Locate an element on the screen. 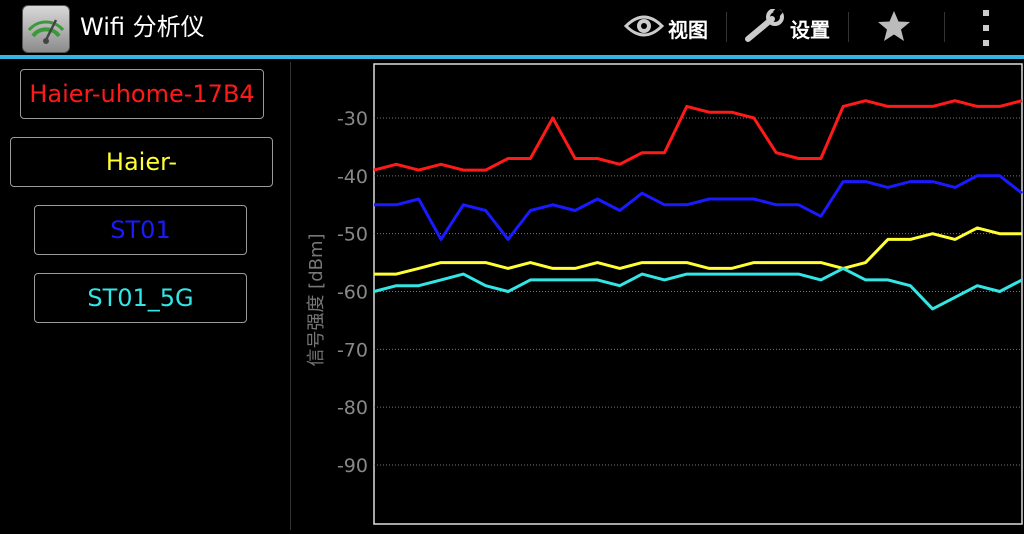 This screenshot has height=534, width=1024. settings-button: 设置 is located at coordinates (786, 27).